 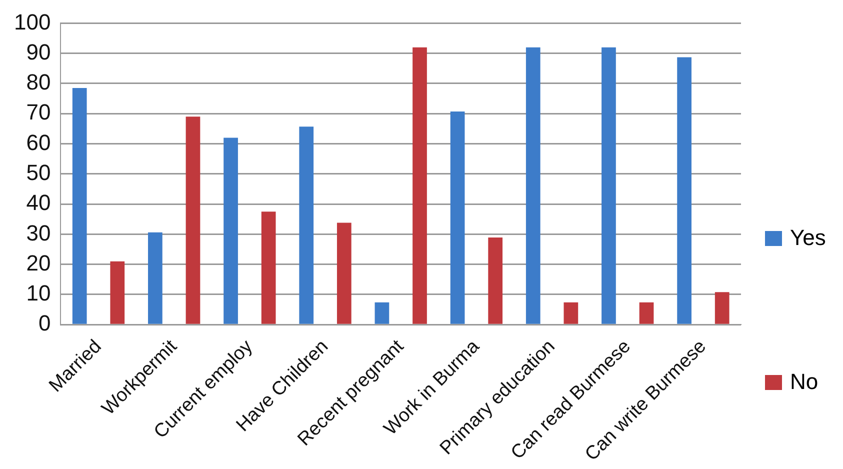 I want to click on y-tick-label: 90, so click(x=38, y=51).